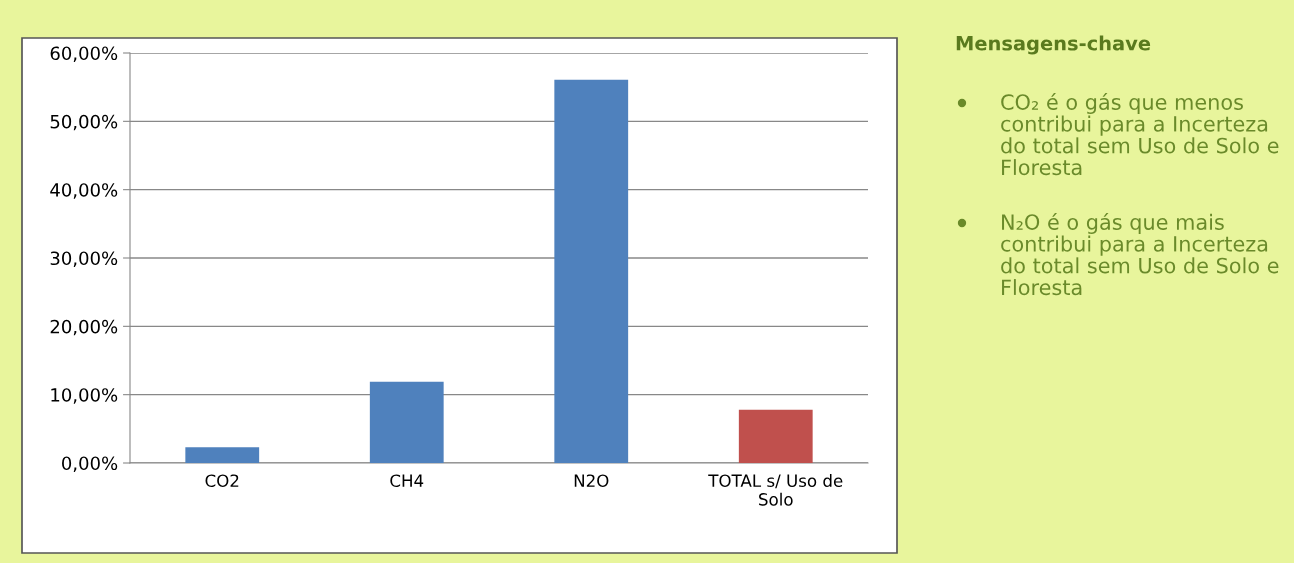  I want to click on y-tick-label: 30,00%, so click(84, 259).